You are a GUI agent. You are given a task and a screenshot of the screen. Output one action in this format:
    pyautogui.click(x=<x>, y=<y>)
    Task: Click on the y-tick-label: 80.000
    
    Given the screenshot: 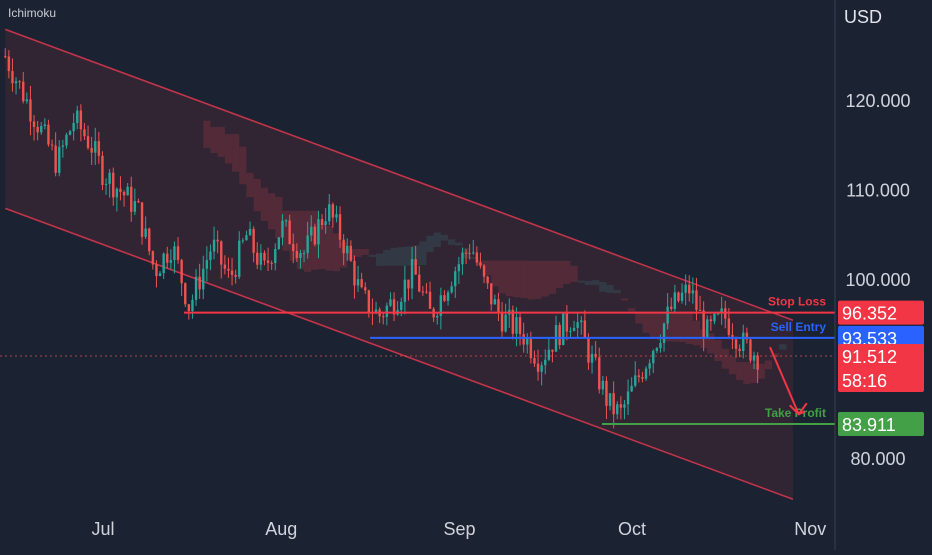 What is the action you would take?
    pyautogui.click(x=877, y=459)
    